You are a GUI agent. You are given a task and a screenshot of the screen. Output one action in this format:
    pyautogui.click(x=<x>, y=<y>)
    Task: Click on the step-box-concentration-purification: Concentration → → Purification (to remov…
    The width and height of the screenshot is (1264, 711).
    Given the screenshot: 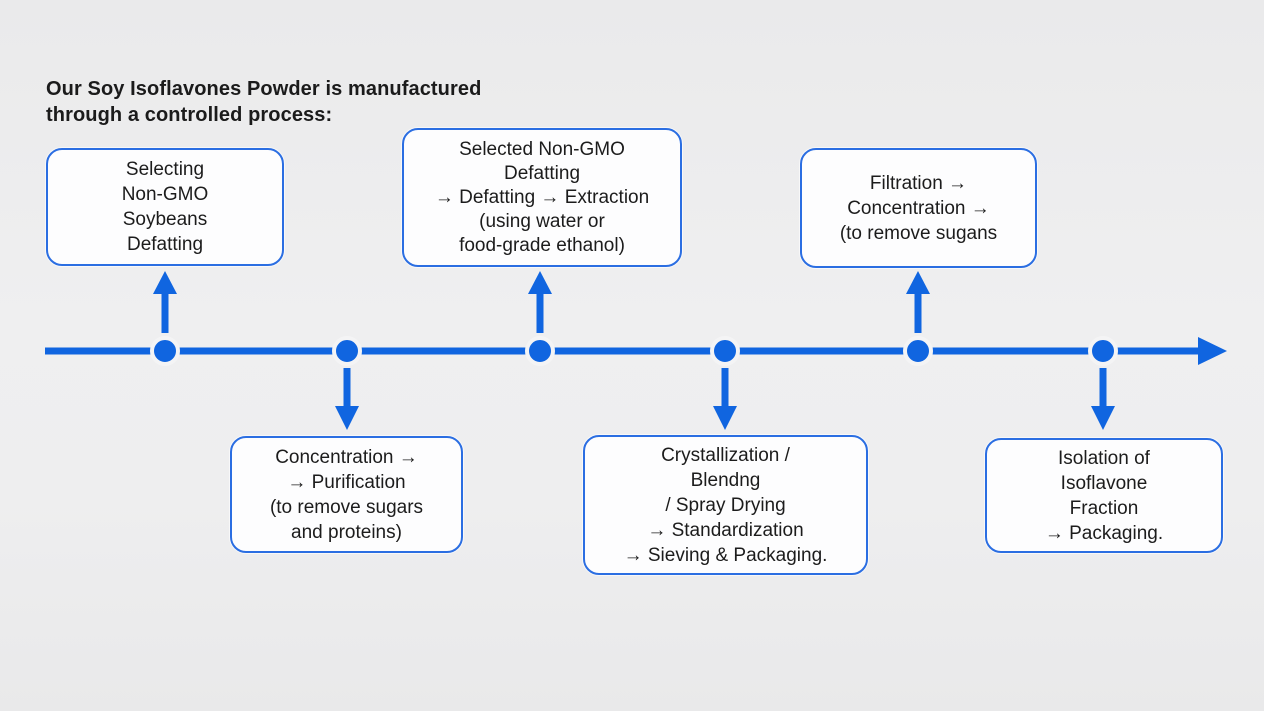 What is the action you would take?
    pyautogui.click(x=346, y=494)
    